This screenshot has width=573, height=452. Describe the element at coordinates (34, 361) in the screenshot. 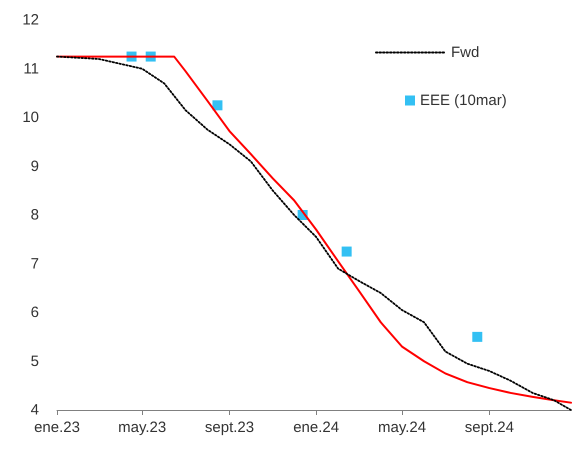

I see `y-tick-label: 5` at that location.